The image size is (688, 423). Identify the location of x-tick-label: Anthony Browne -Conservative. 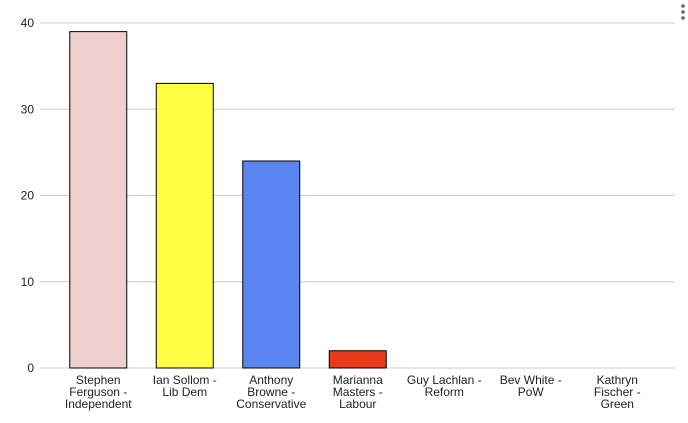
(271, 392).